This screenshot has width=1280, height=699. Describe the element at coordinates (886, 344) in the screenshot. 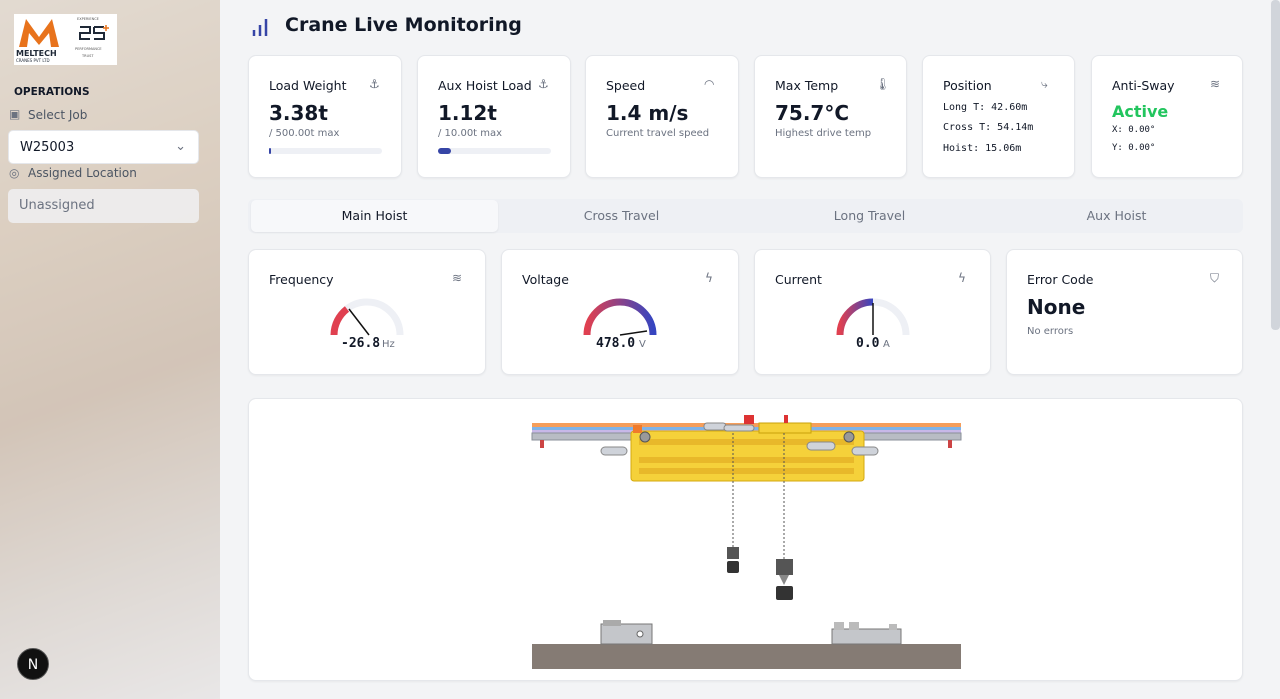

I see `gauge-unit: A` at that location.